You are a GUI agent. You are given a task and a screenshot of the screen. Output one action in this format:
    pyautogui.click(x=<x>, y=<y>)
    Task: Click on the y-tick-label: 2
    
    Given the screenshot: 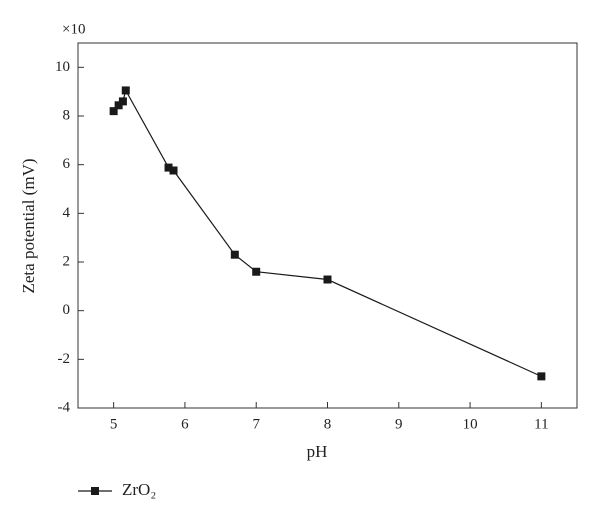 What is the action you would take?
    pyautogui.click(x=67, y=261)
    